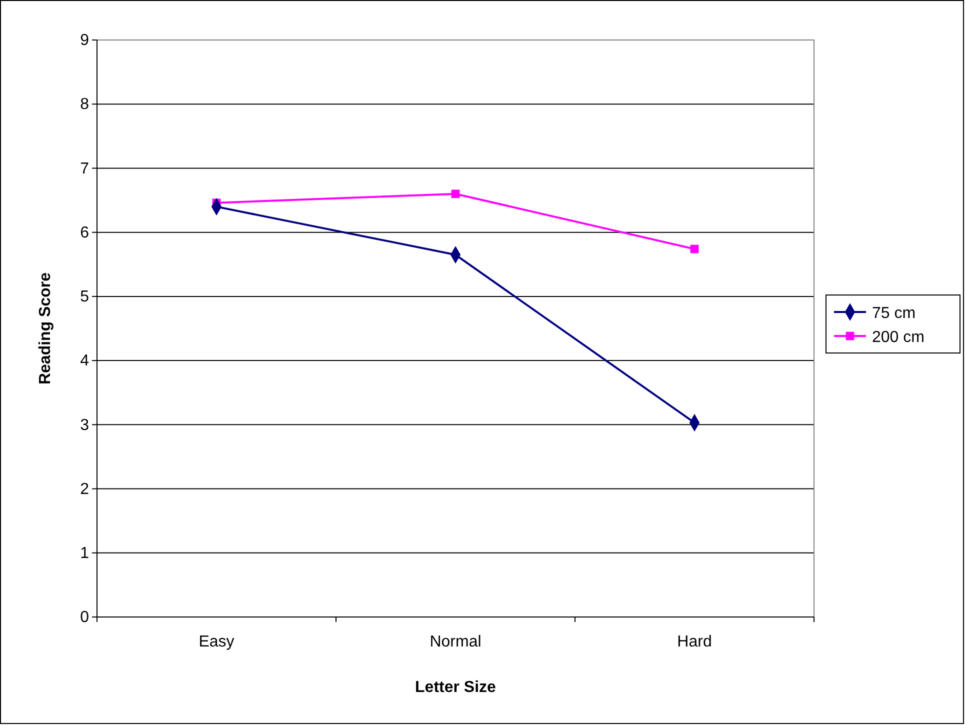 This screenshot has height=725, width=965. Describe the element at coordinates (694, 641) in the screenshot. I see `x-tick-label: Hard` at that location.